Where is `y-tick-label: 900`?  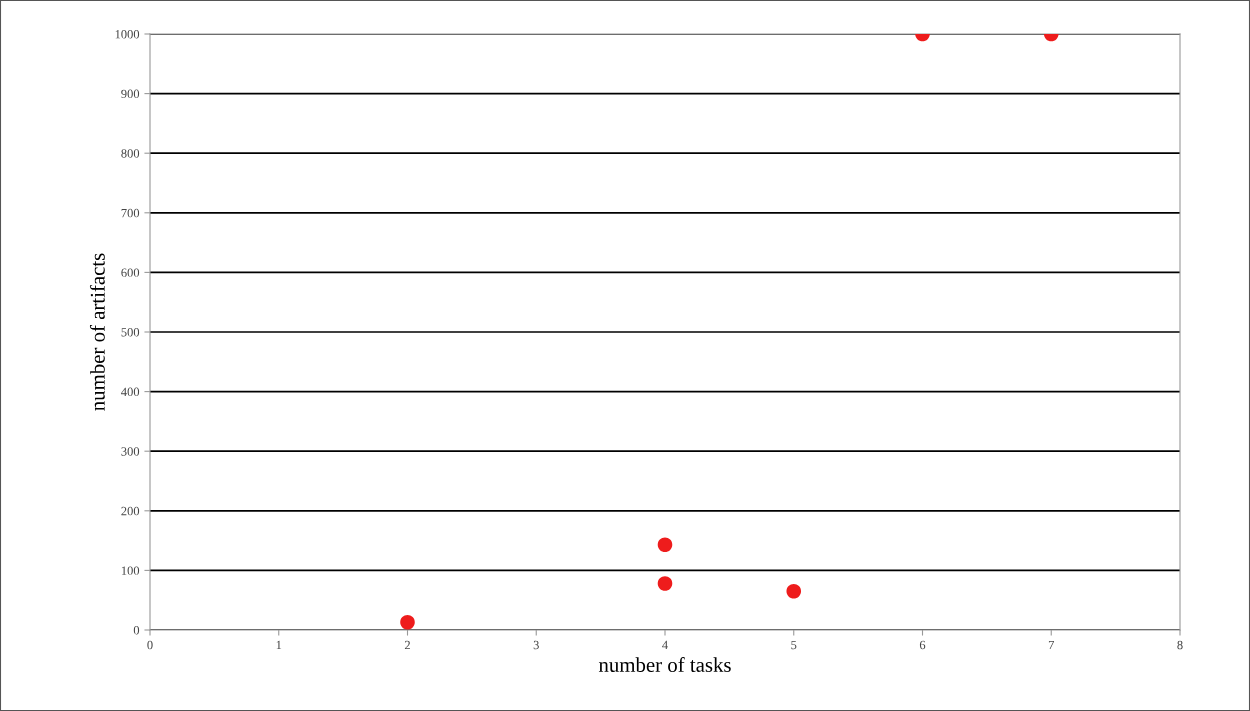 y-tick-label: 900 is located at coordinates (130, 94).